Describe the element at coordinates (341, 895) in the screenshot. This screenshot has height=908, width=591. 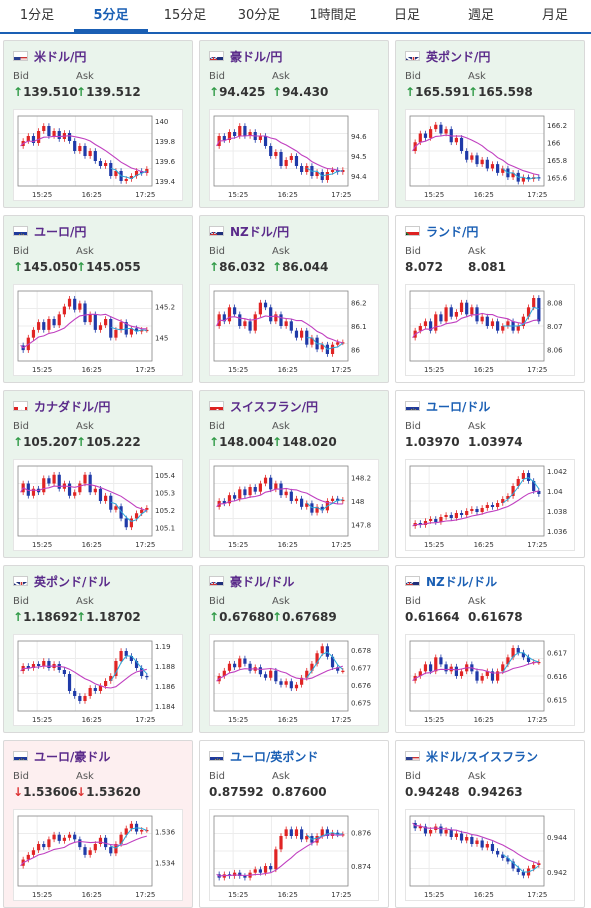
I see `x-tick-label: 17:25` at that location.